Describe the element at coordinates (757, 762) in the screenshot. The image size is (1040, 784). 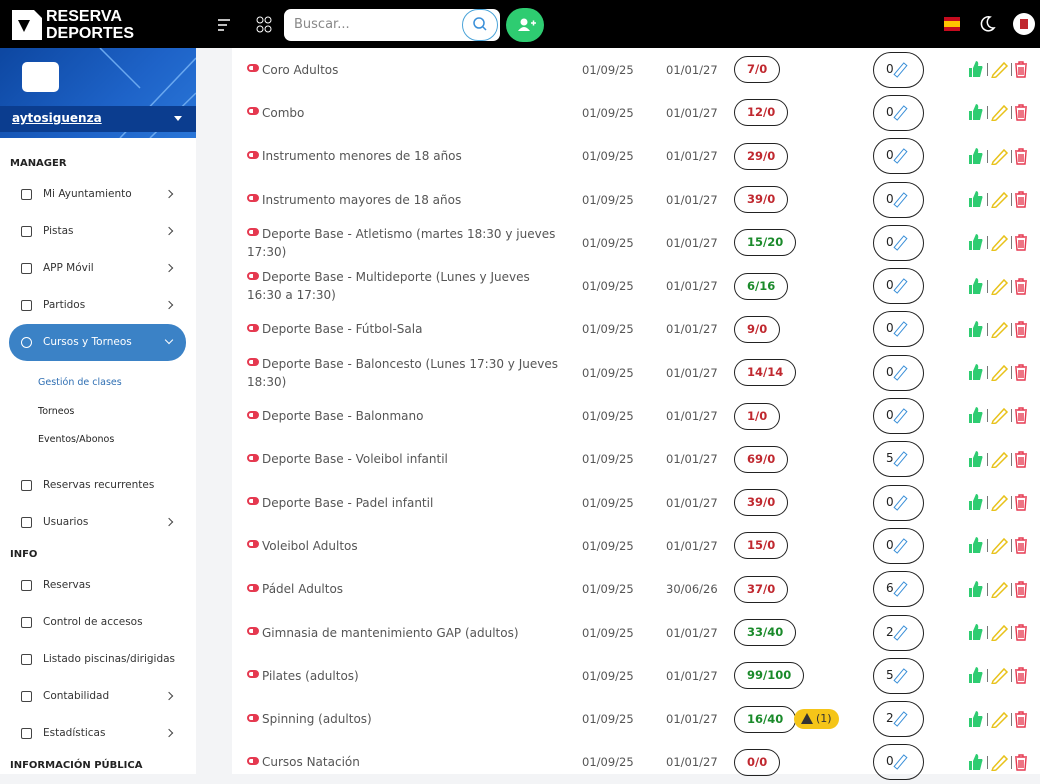
I see `occupancy-badge: 0/0` at that location.